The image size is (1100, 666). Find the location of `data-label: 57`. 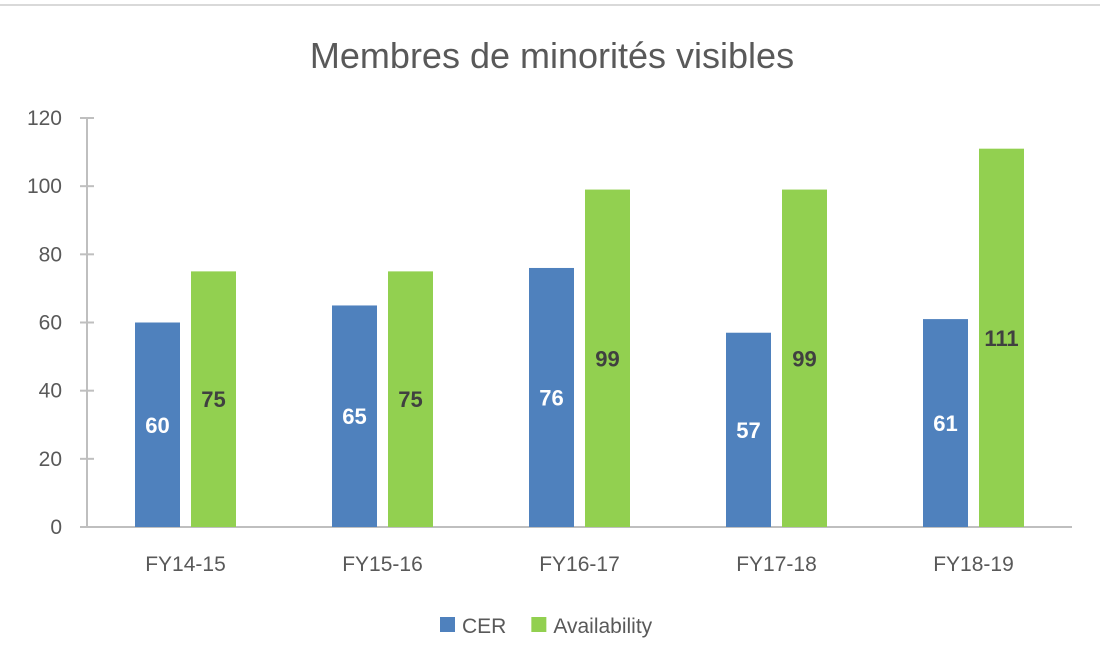

data-label: 57 is located at coordinates (748, 430).